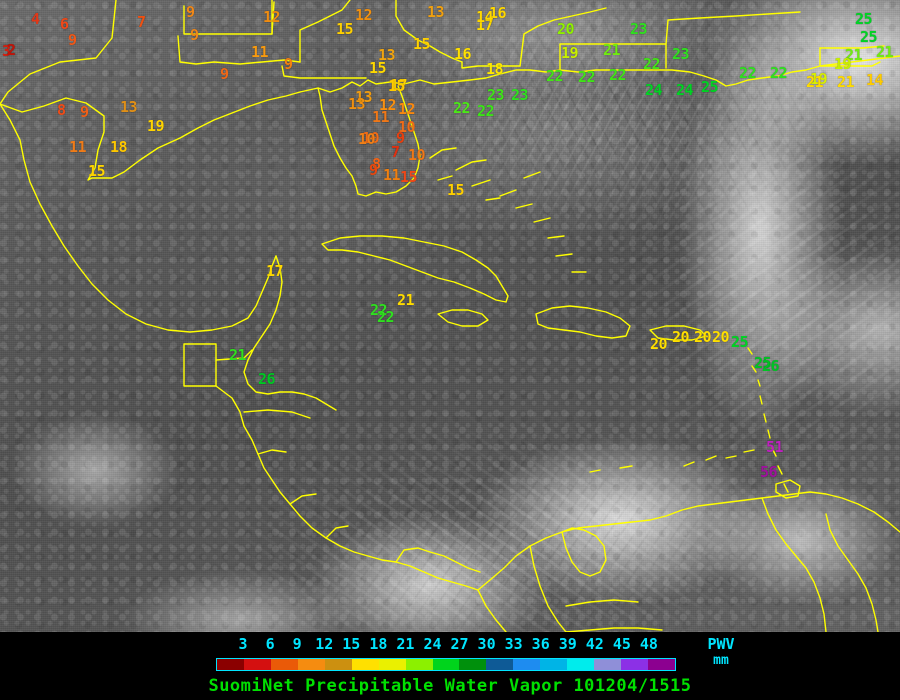 This screenshot has height=700, width=900. I want to click on colorbar-tick-48: 48, so click(648, 644).